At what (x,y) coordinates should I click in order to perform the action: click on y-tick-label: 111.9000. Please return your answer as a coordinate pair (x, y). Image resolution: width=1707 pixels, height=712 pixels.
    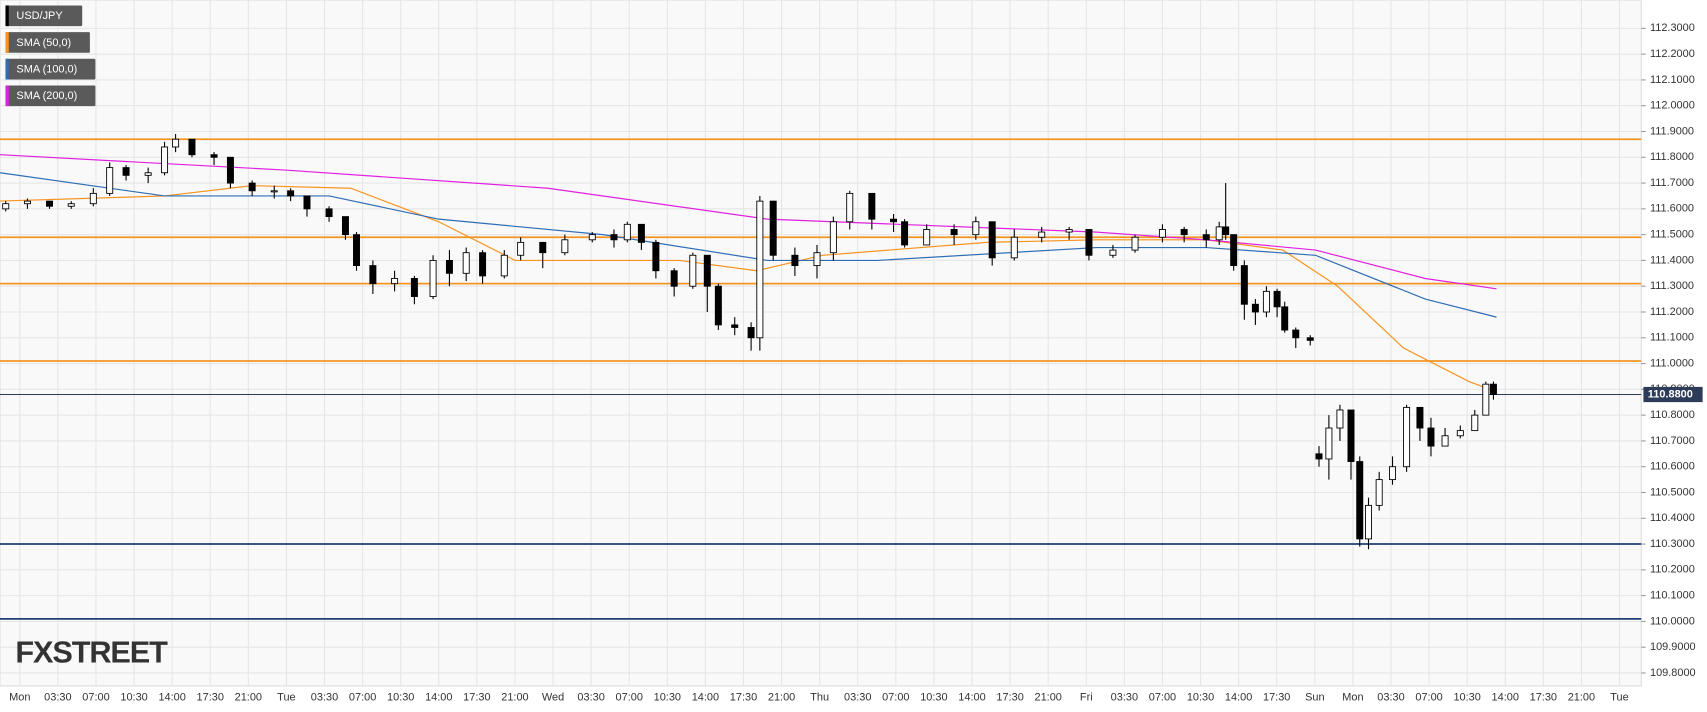
    Looking at the image, I should click on (1672, 131).